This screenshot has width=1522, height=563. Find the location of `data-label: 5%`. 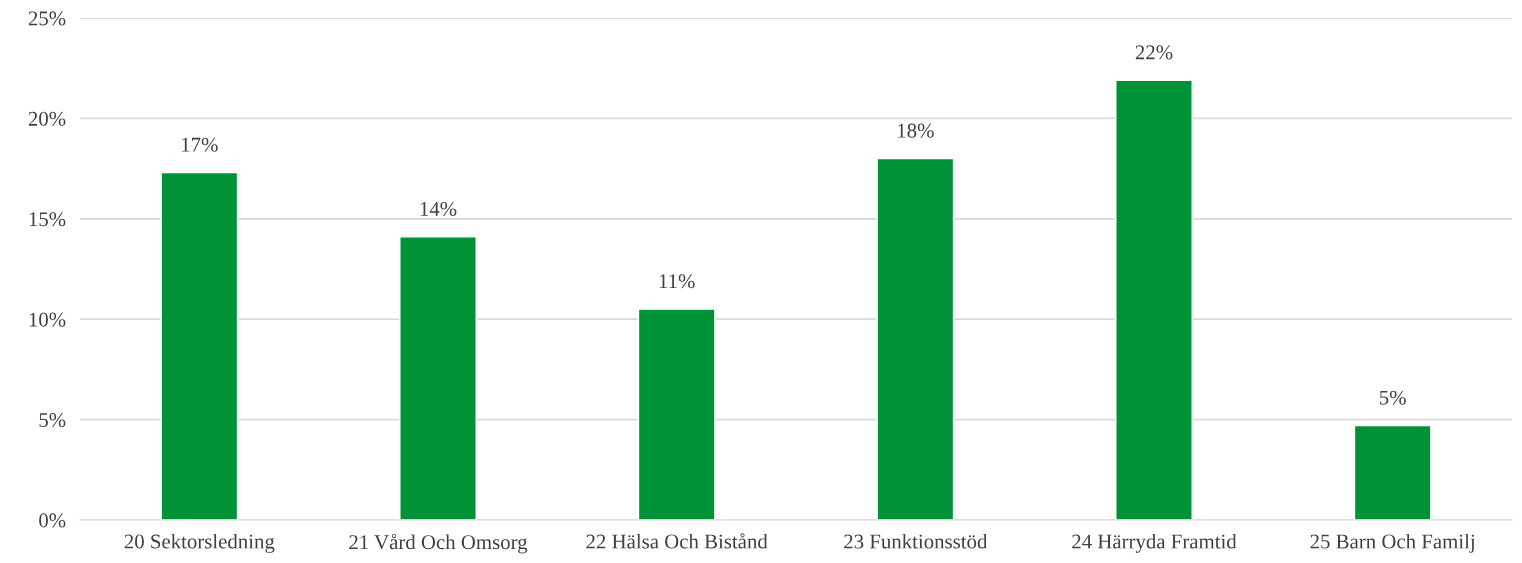

data-label: 5% is located at coordinates (1392, 397).